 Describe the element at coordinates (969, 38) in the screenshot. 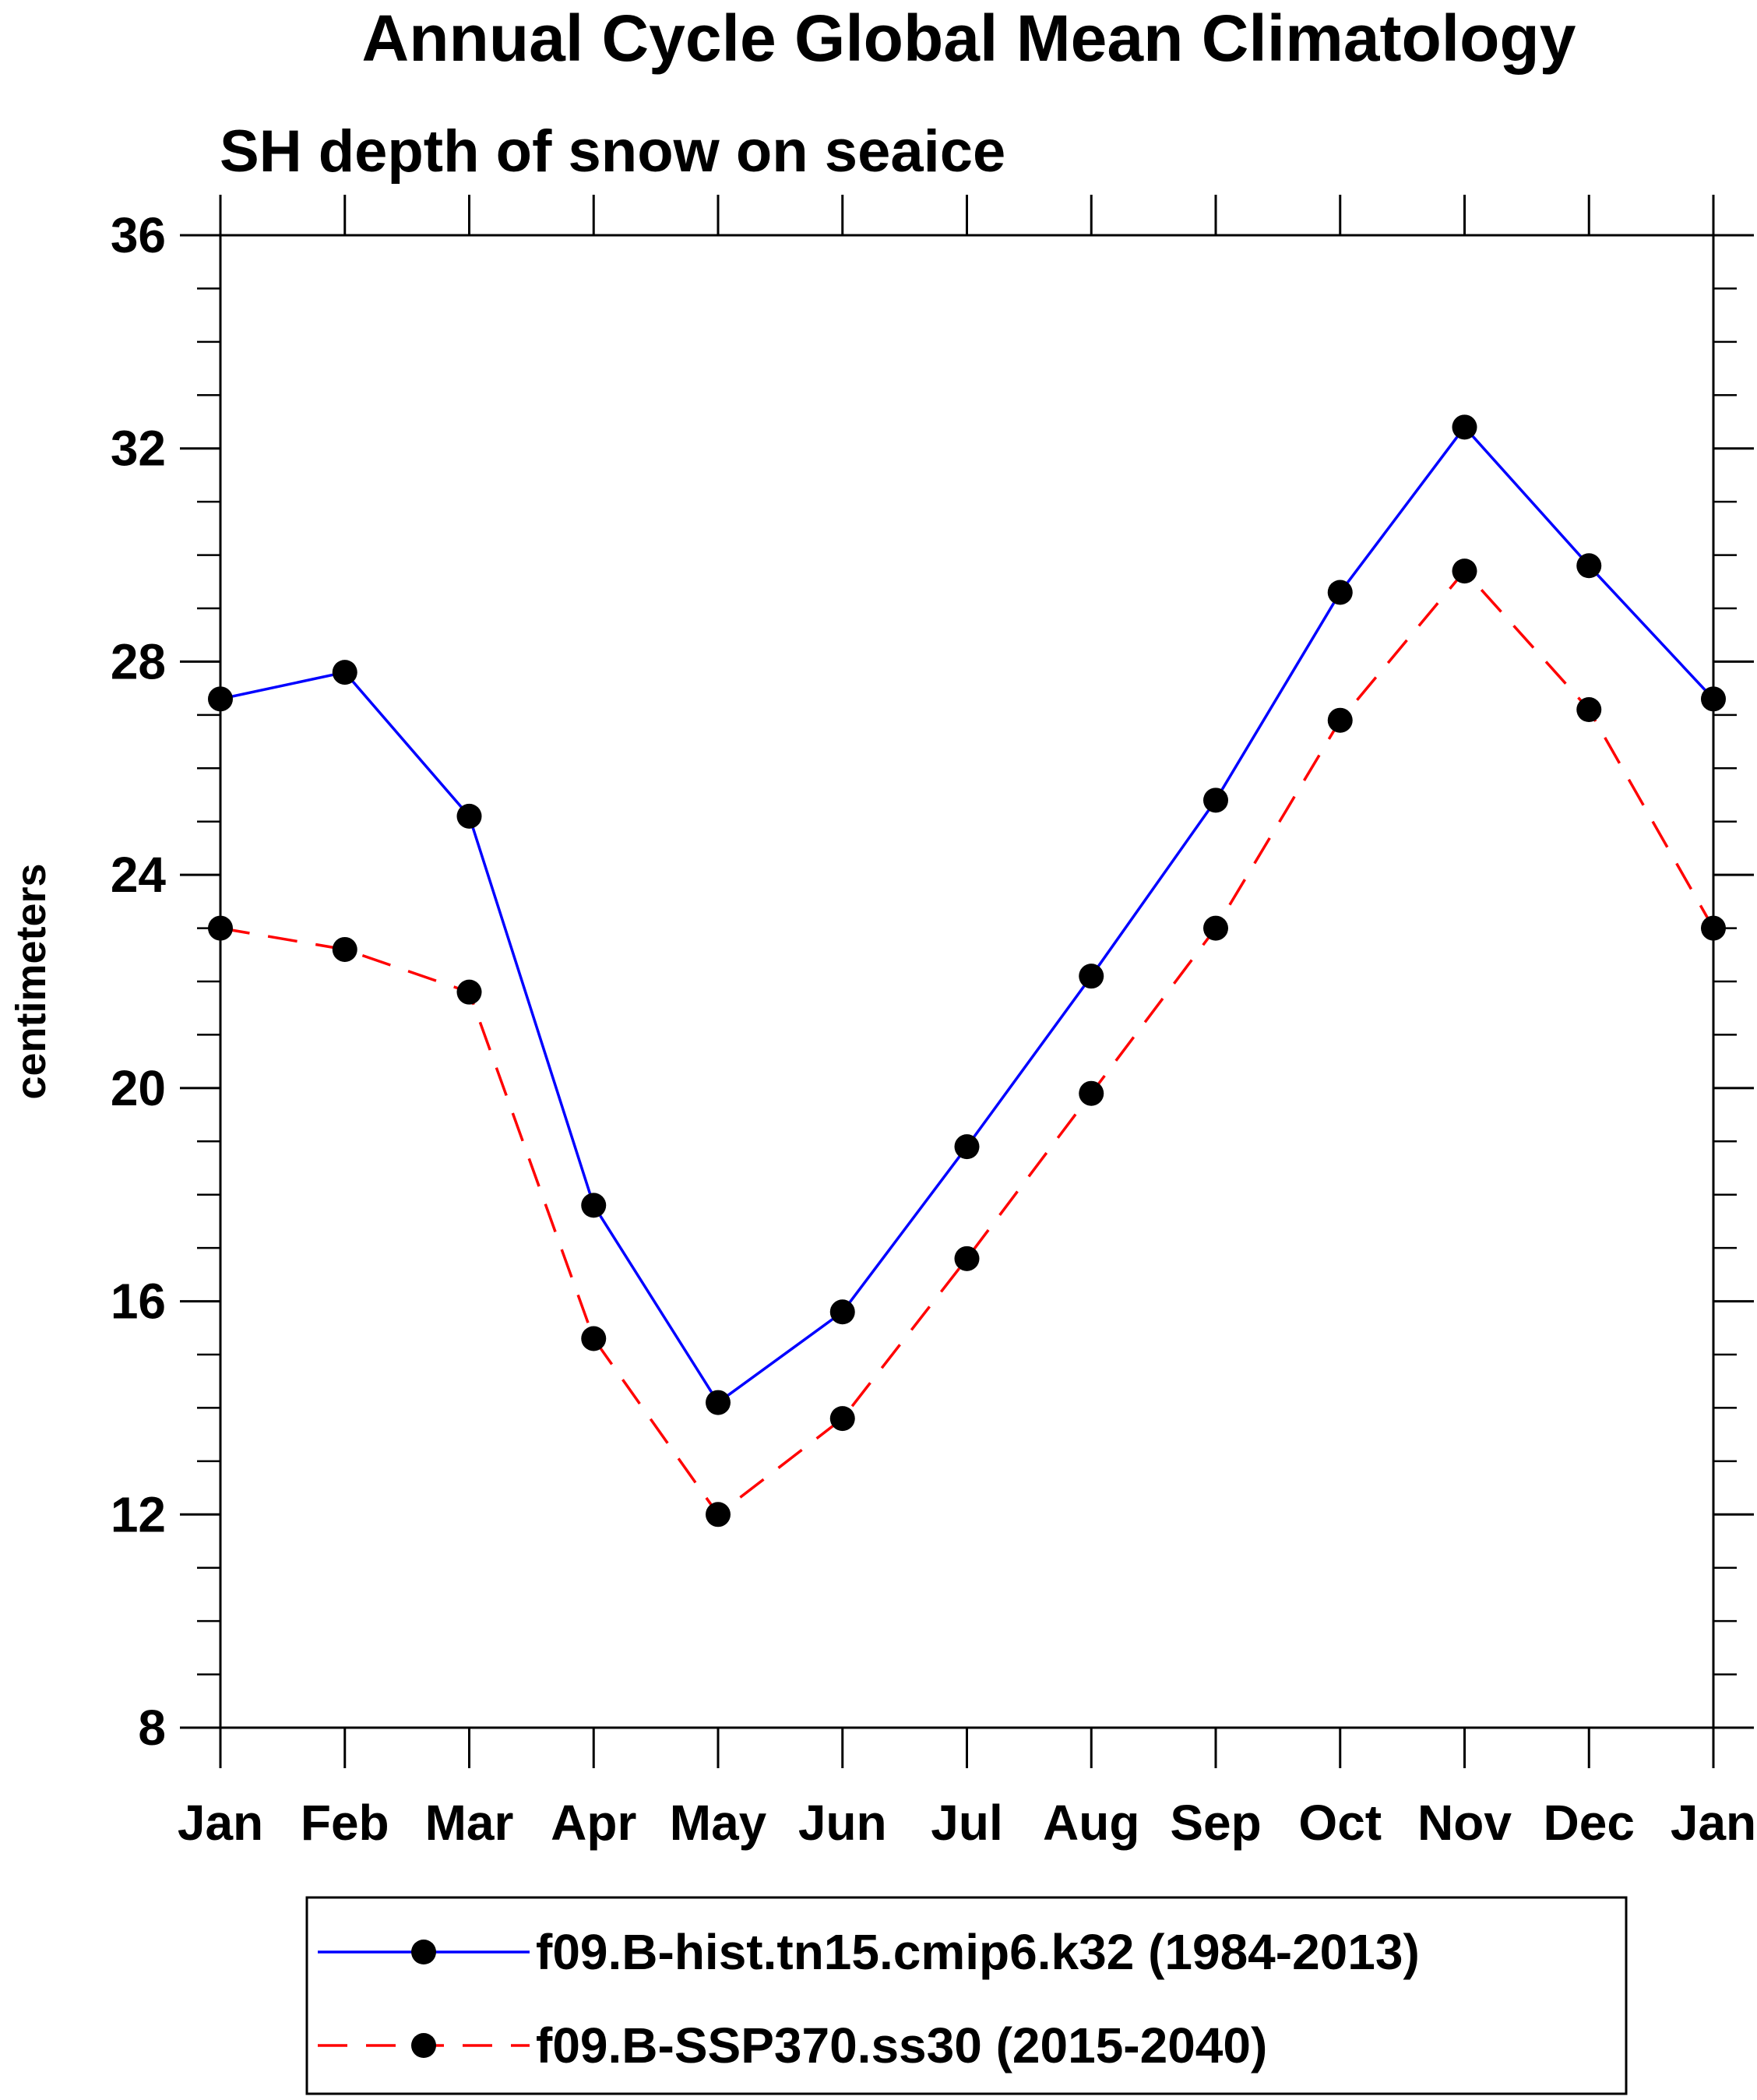

I see `chart-title: Annual Cycle Global Mean Climatology` at that location.